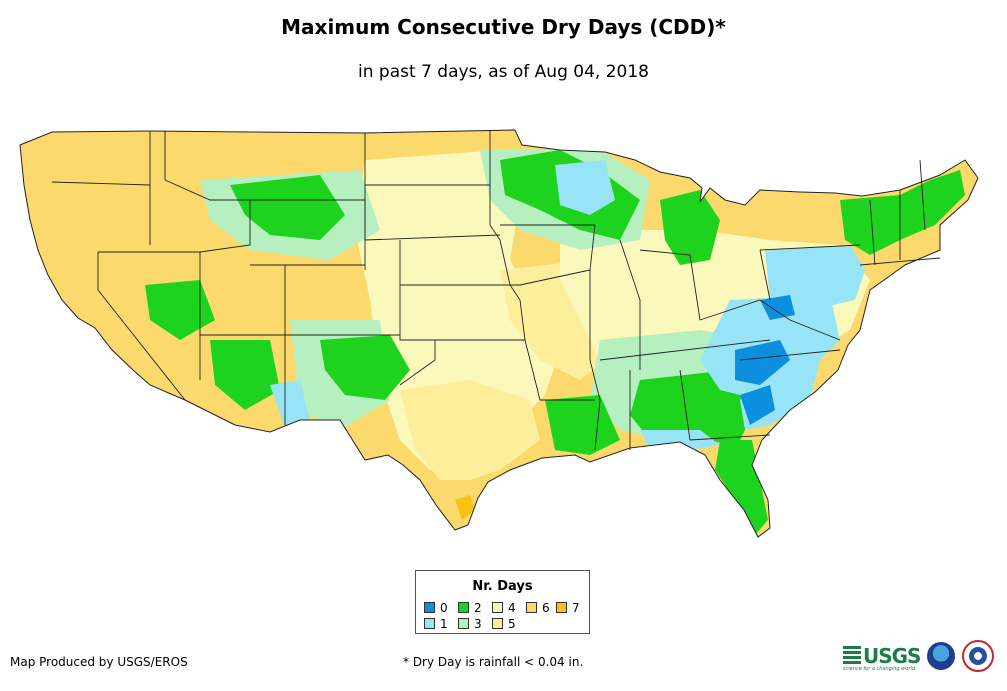  I want to click on usgs-logo: USGS science for a changing world, so click(882, 657).